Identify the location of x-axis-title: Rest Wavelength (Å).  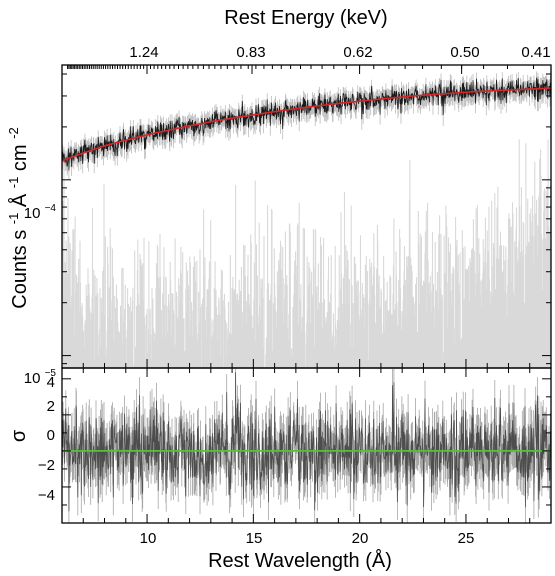
(300, 560).